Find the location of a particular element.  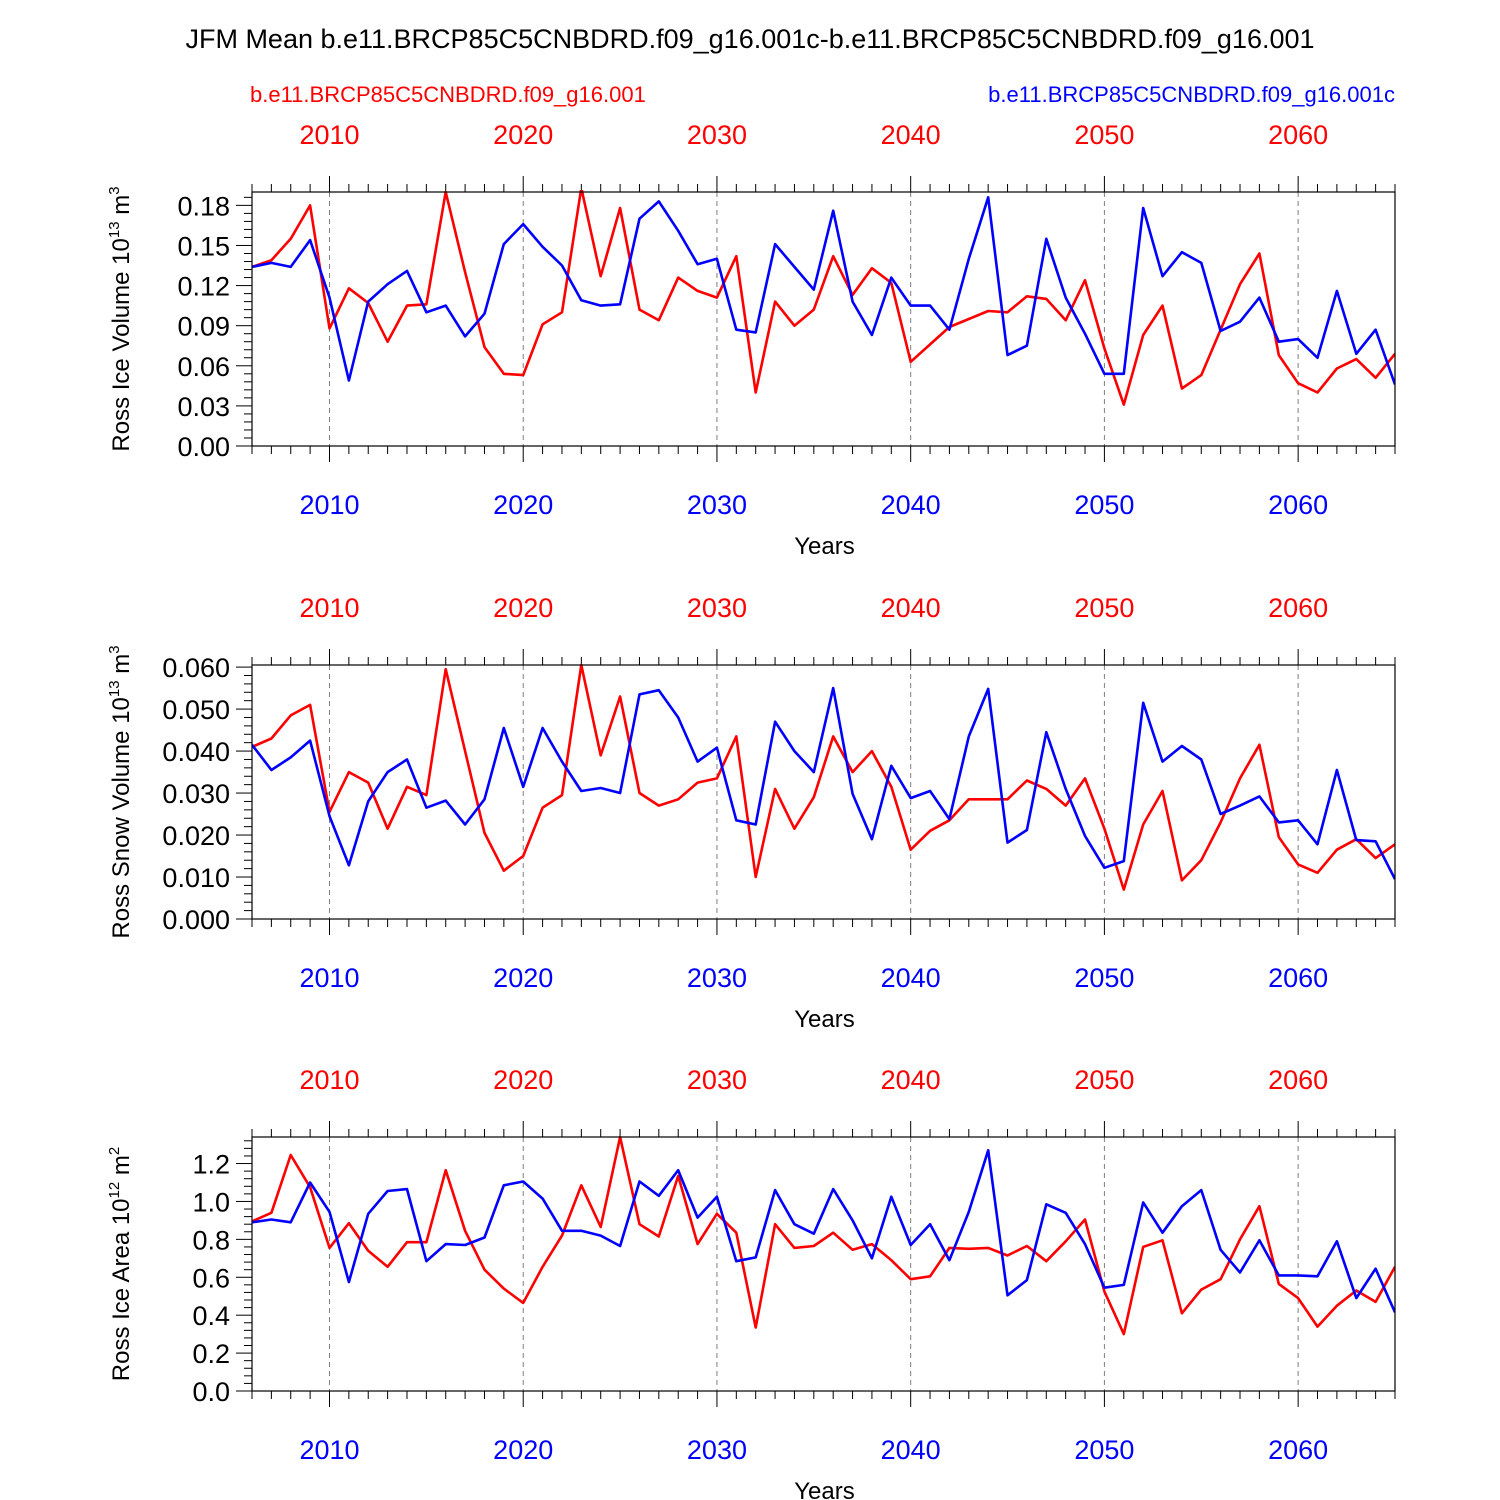

ross-snow-volume-plot-frame is located at coordinates (823, 792).